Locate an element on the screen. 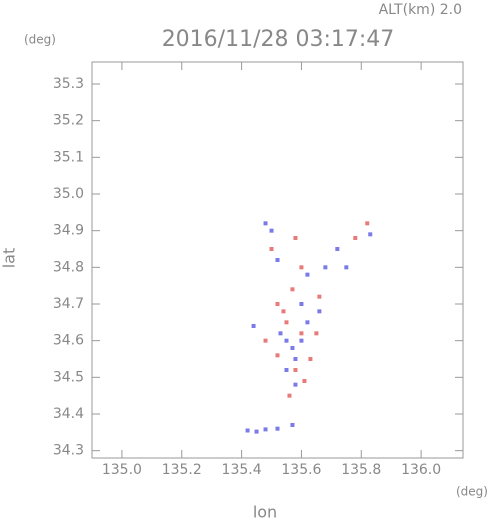 The width and height of the screenshot is (491, 521). y-tick-label: 34.5 is located at coordinates (68, 377).